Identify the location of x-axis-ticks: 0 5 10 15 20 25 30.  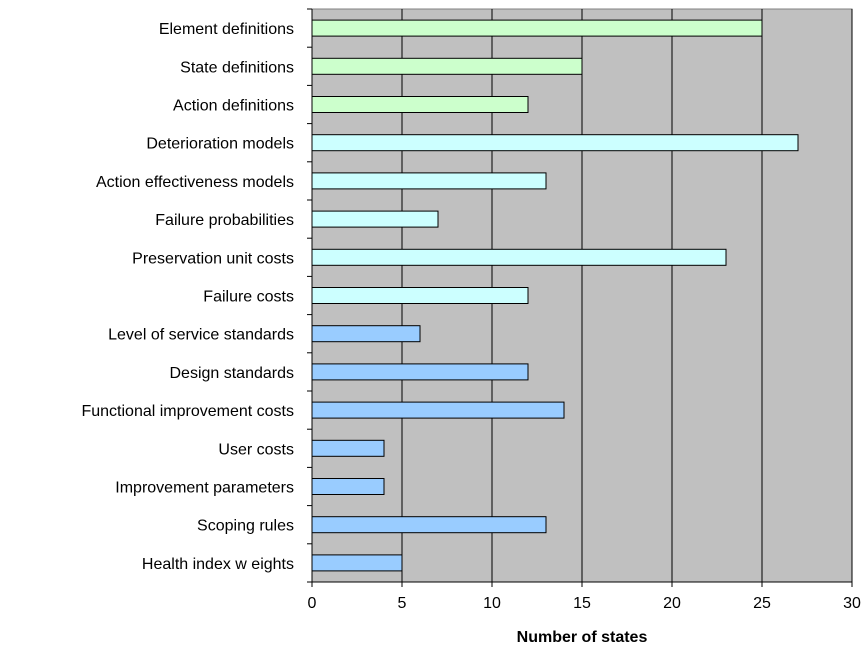
(584, 597).